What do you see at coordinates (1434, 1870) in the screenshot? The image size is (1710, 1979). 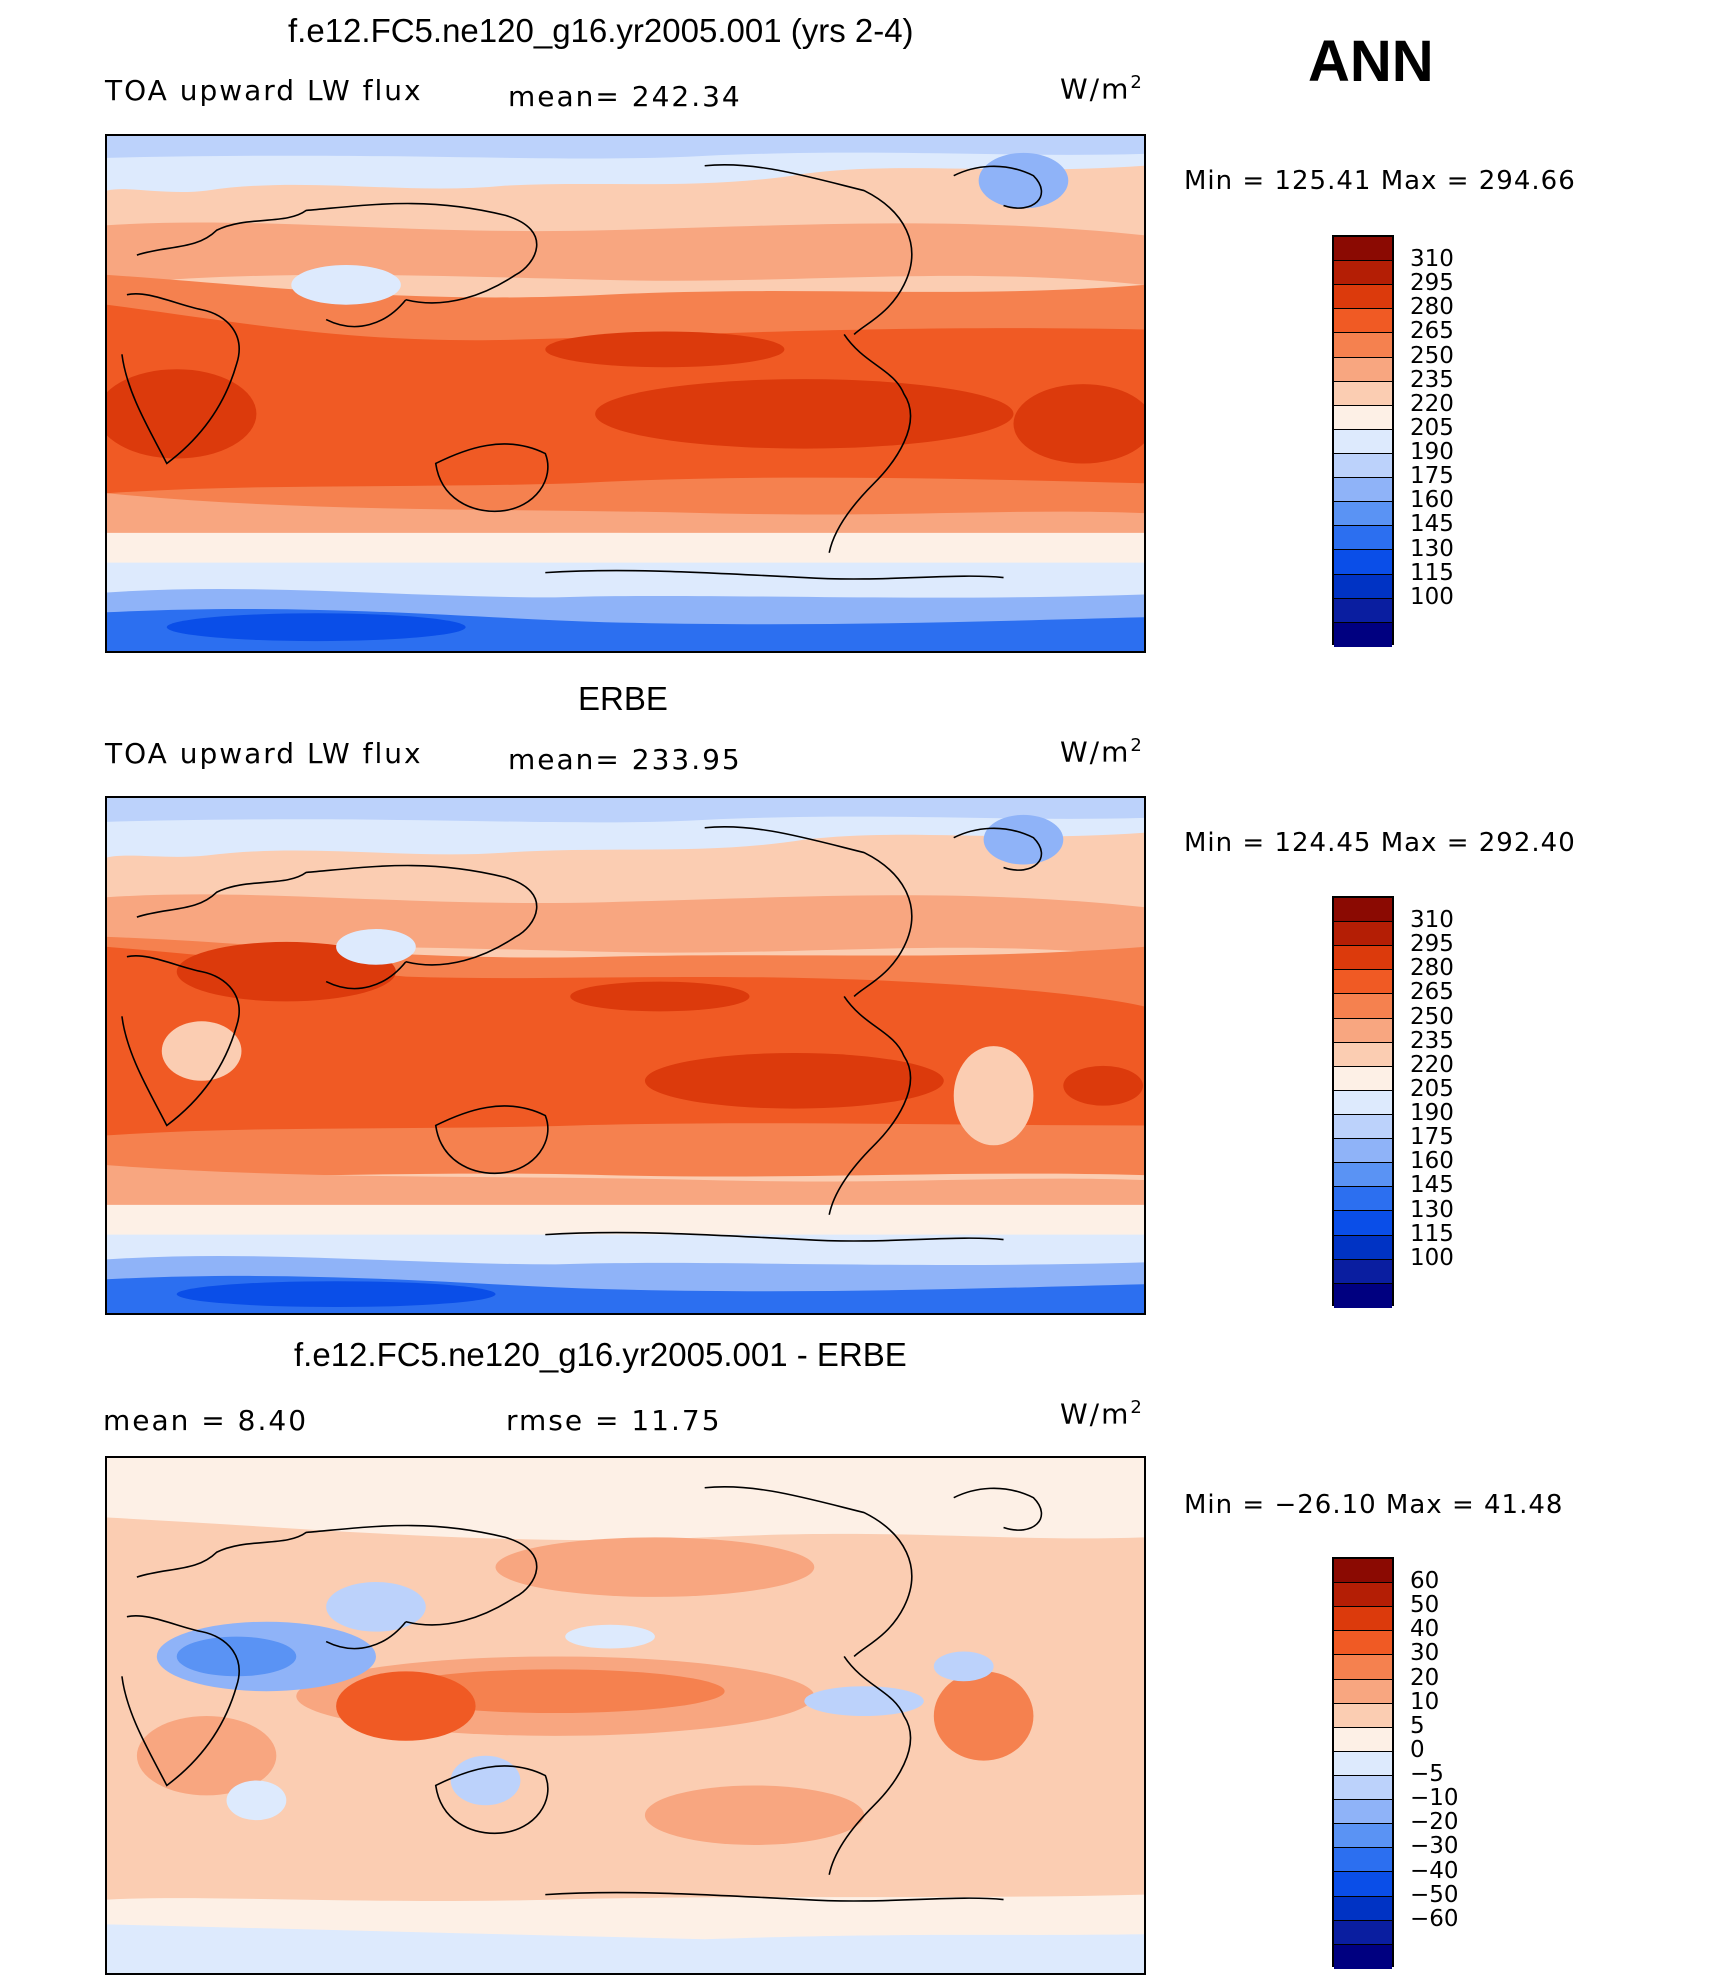 I see `colorbar-tick-label: −40` at bounding box center [1434, 1870].